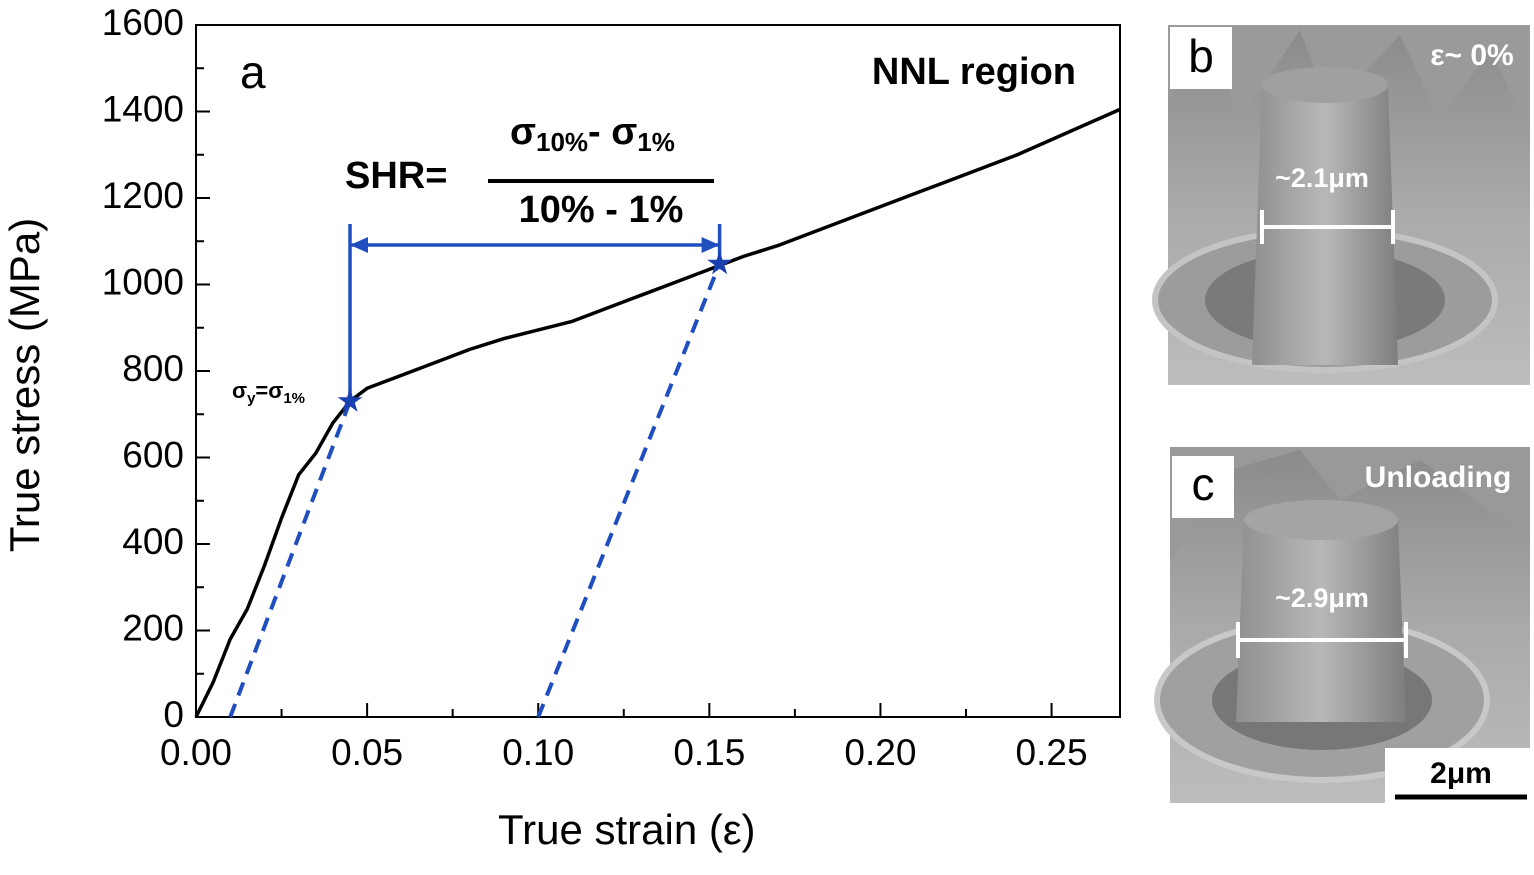 The width and height of the screenshot is (1534, 875). Describe the element at coordinates (153, 541) in the screenshot. I see `y-tick-label: 400` at that location.